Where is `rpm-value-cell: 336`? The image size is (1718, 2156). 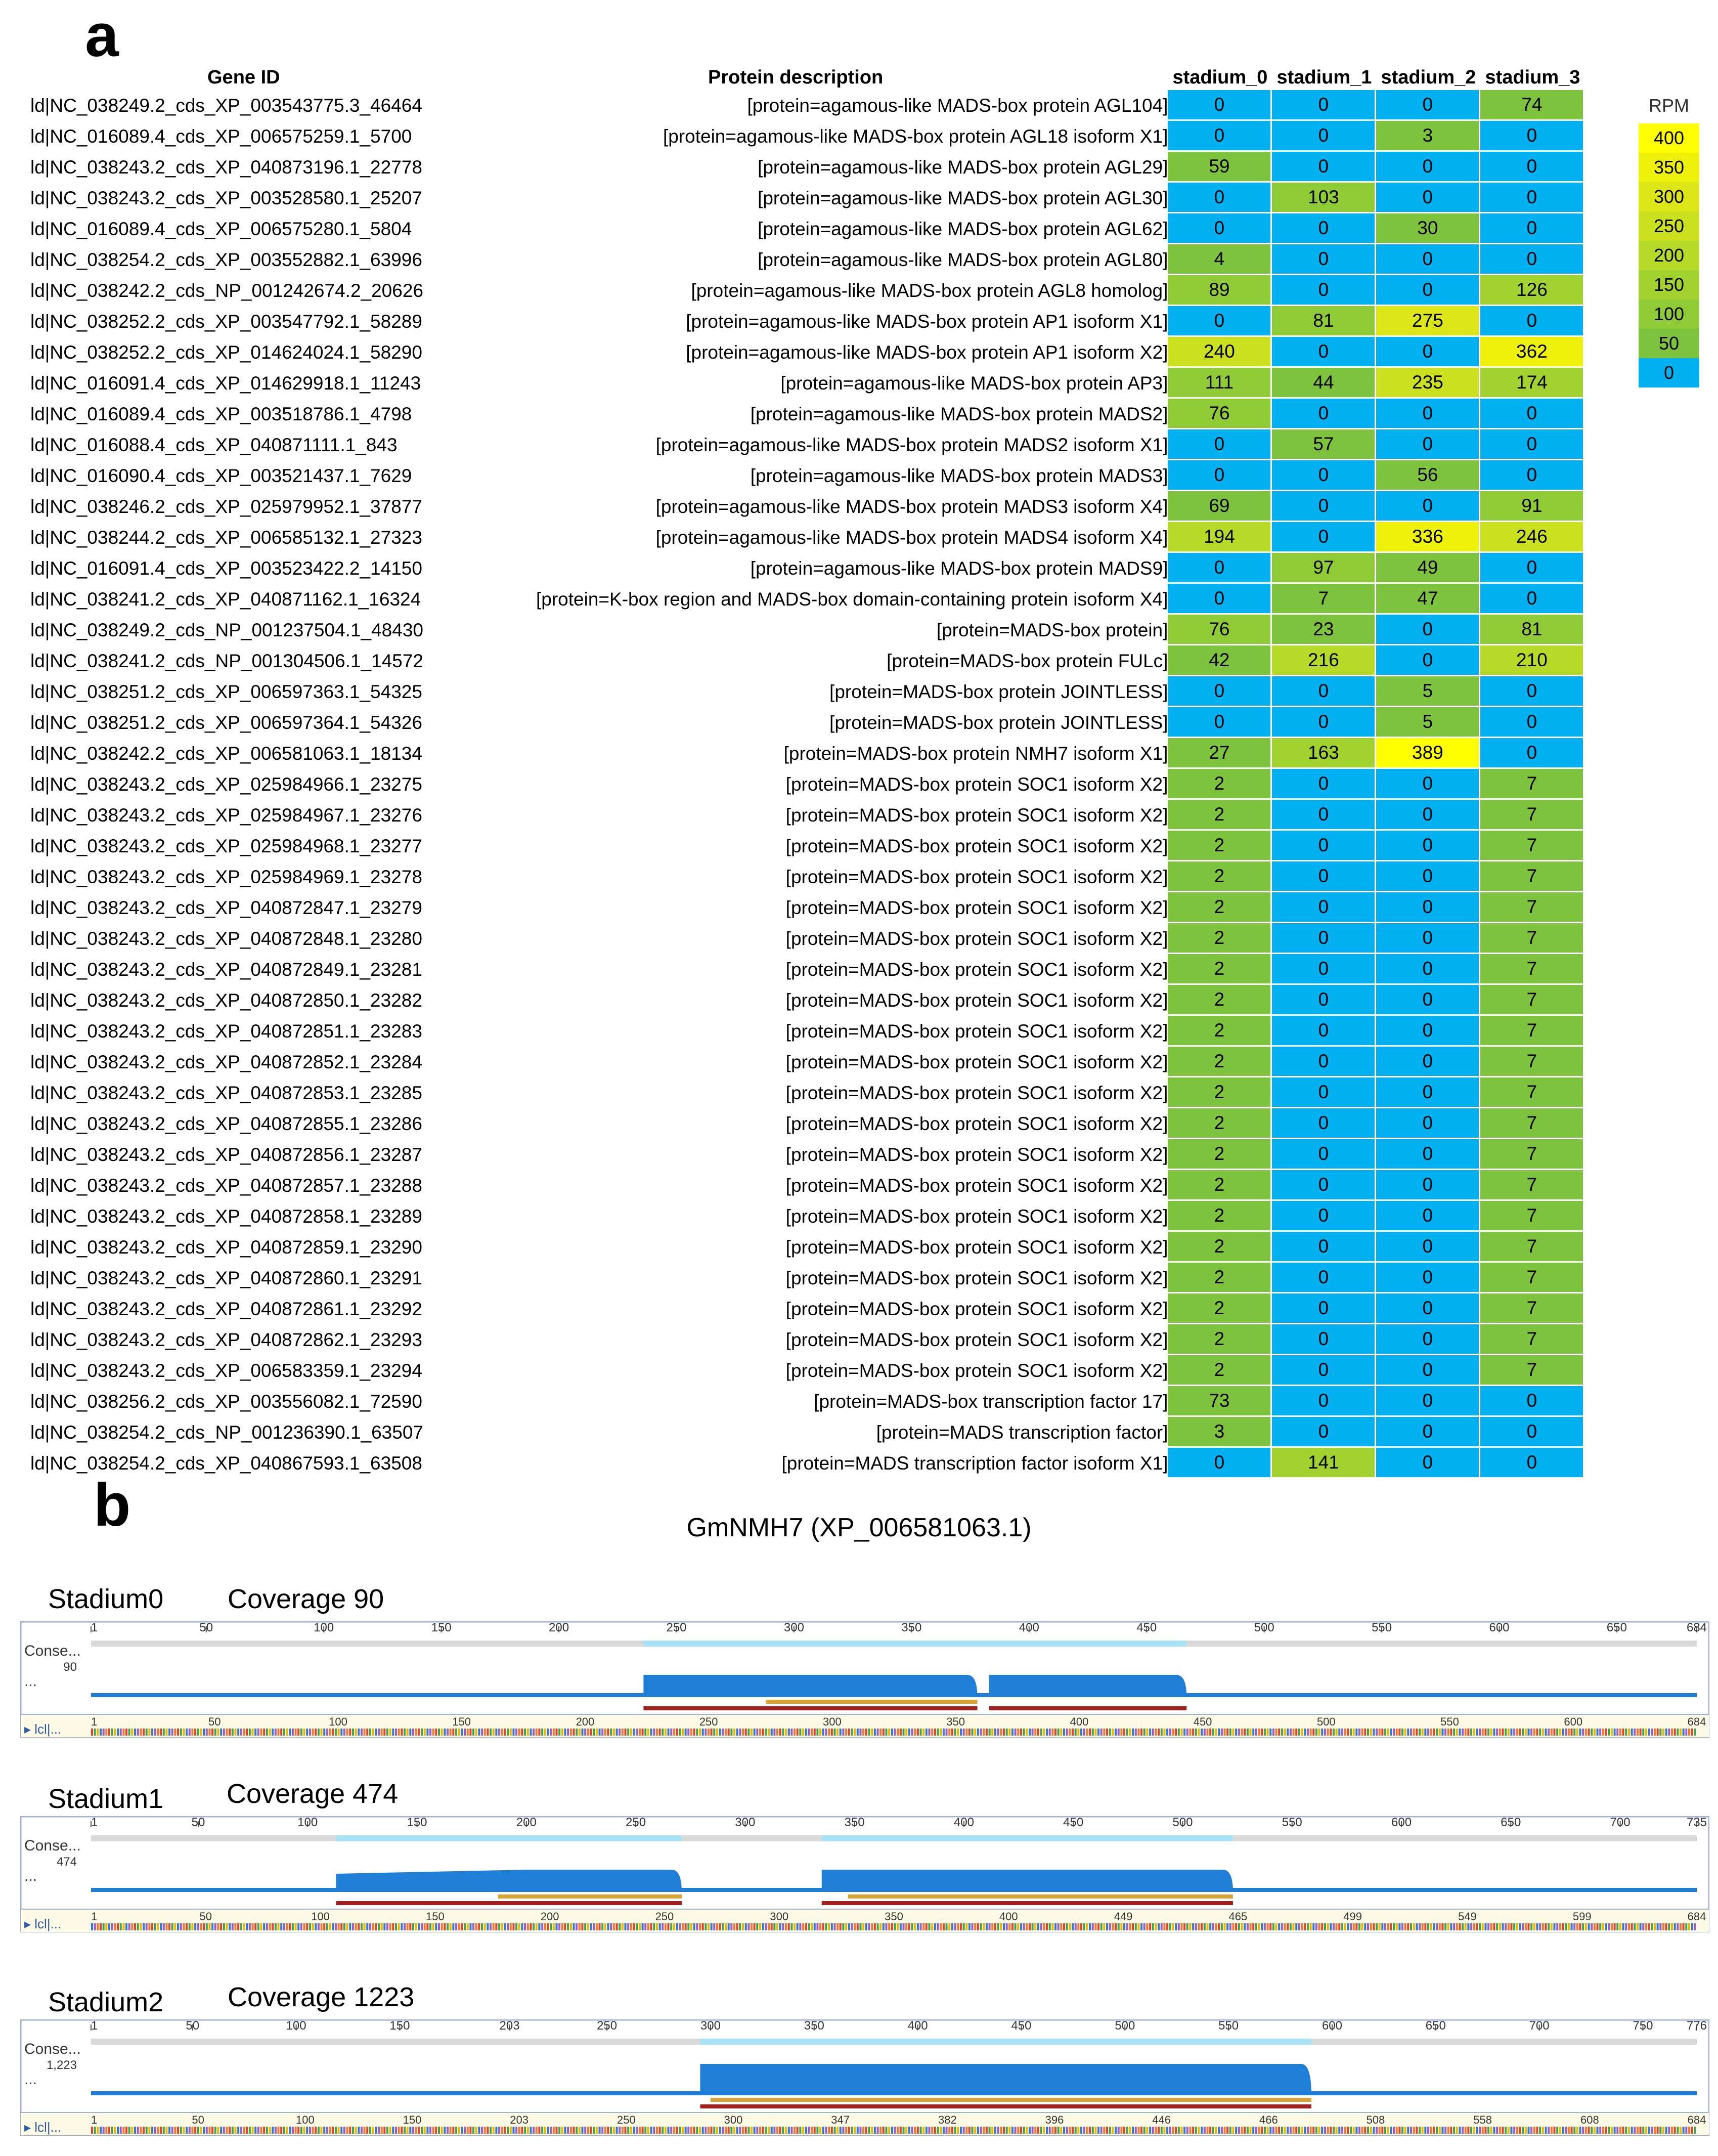
rpm-value-cell: 336 is located at coordinates (1428, 537).